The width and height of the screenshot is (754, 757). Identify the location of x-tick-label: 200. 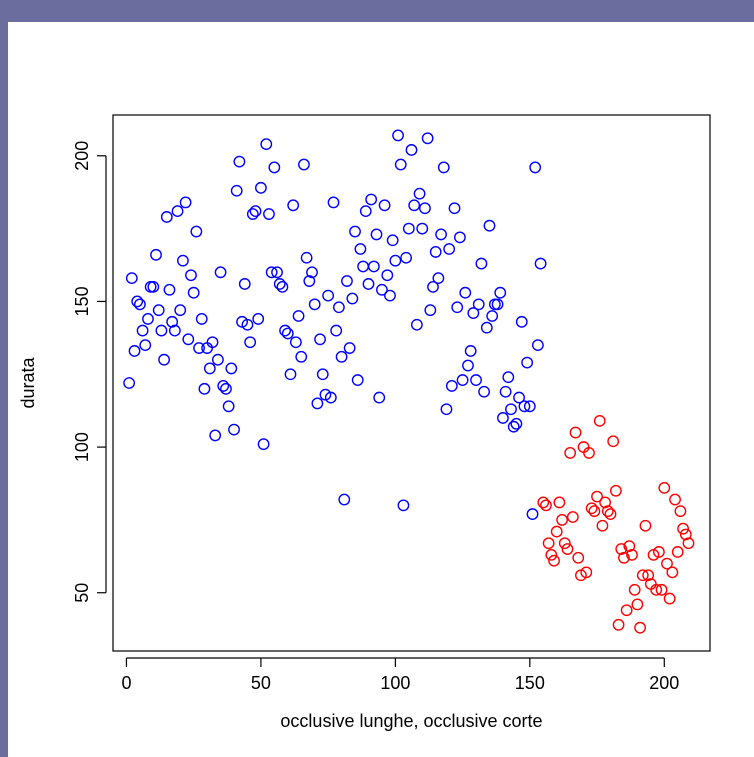
(664, 683).